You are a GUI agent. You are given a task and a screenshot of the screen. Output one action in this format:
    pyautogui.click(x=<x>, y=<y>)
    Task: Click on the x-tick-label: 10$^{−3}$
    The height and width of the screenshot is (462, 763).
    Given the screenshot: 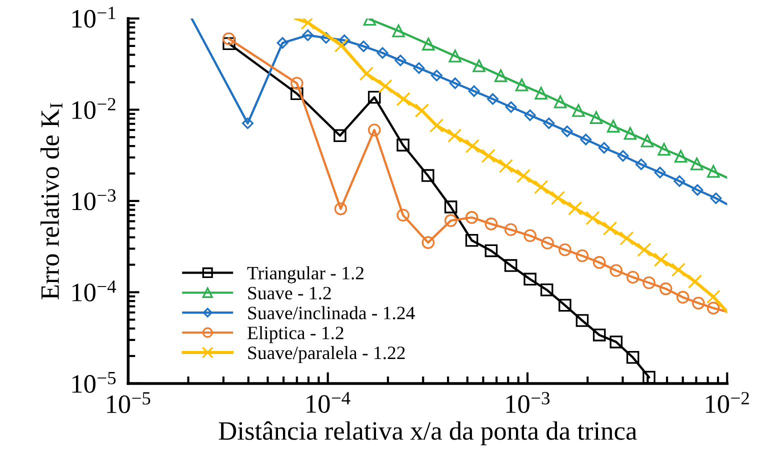 What is the action you would take?
    pyautogui.click(x=528, y=403)
    